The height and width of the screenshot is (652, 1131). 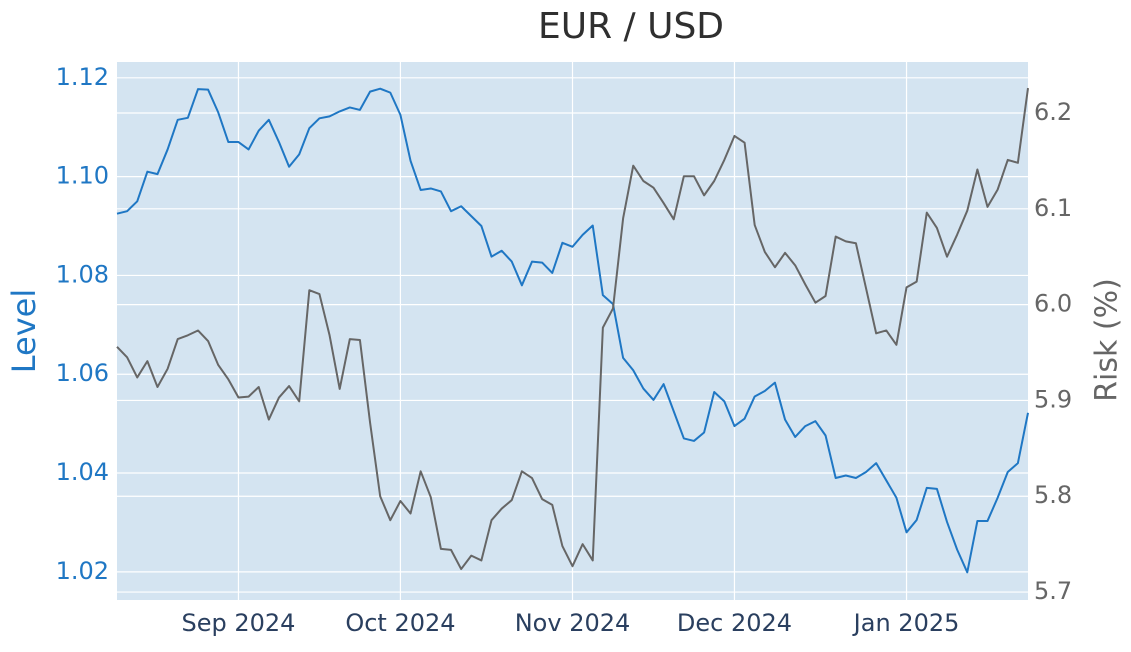 What do you see at coordinates (1053, 112) in the screenshot?
I see `y2-tick-label: 6.2` at bounding box center [1053, 112].